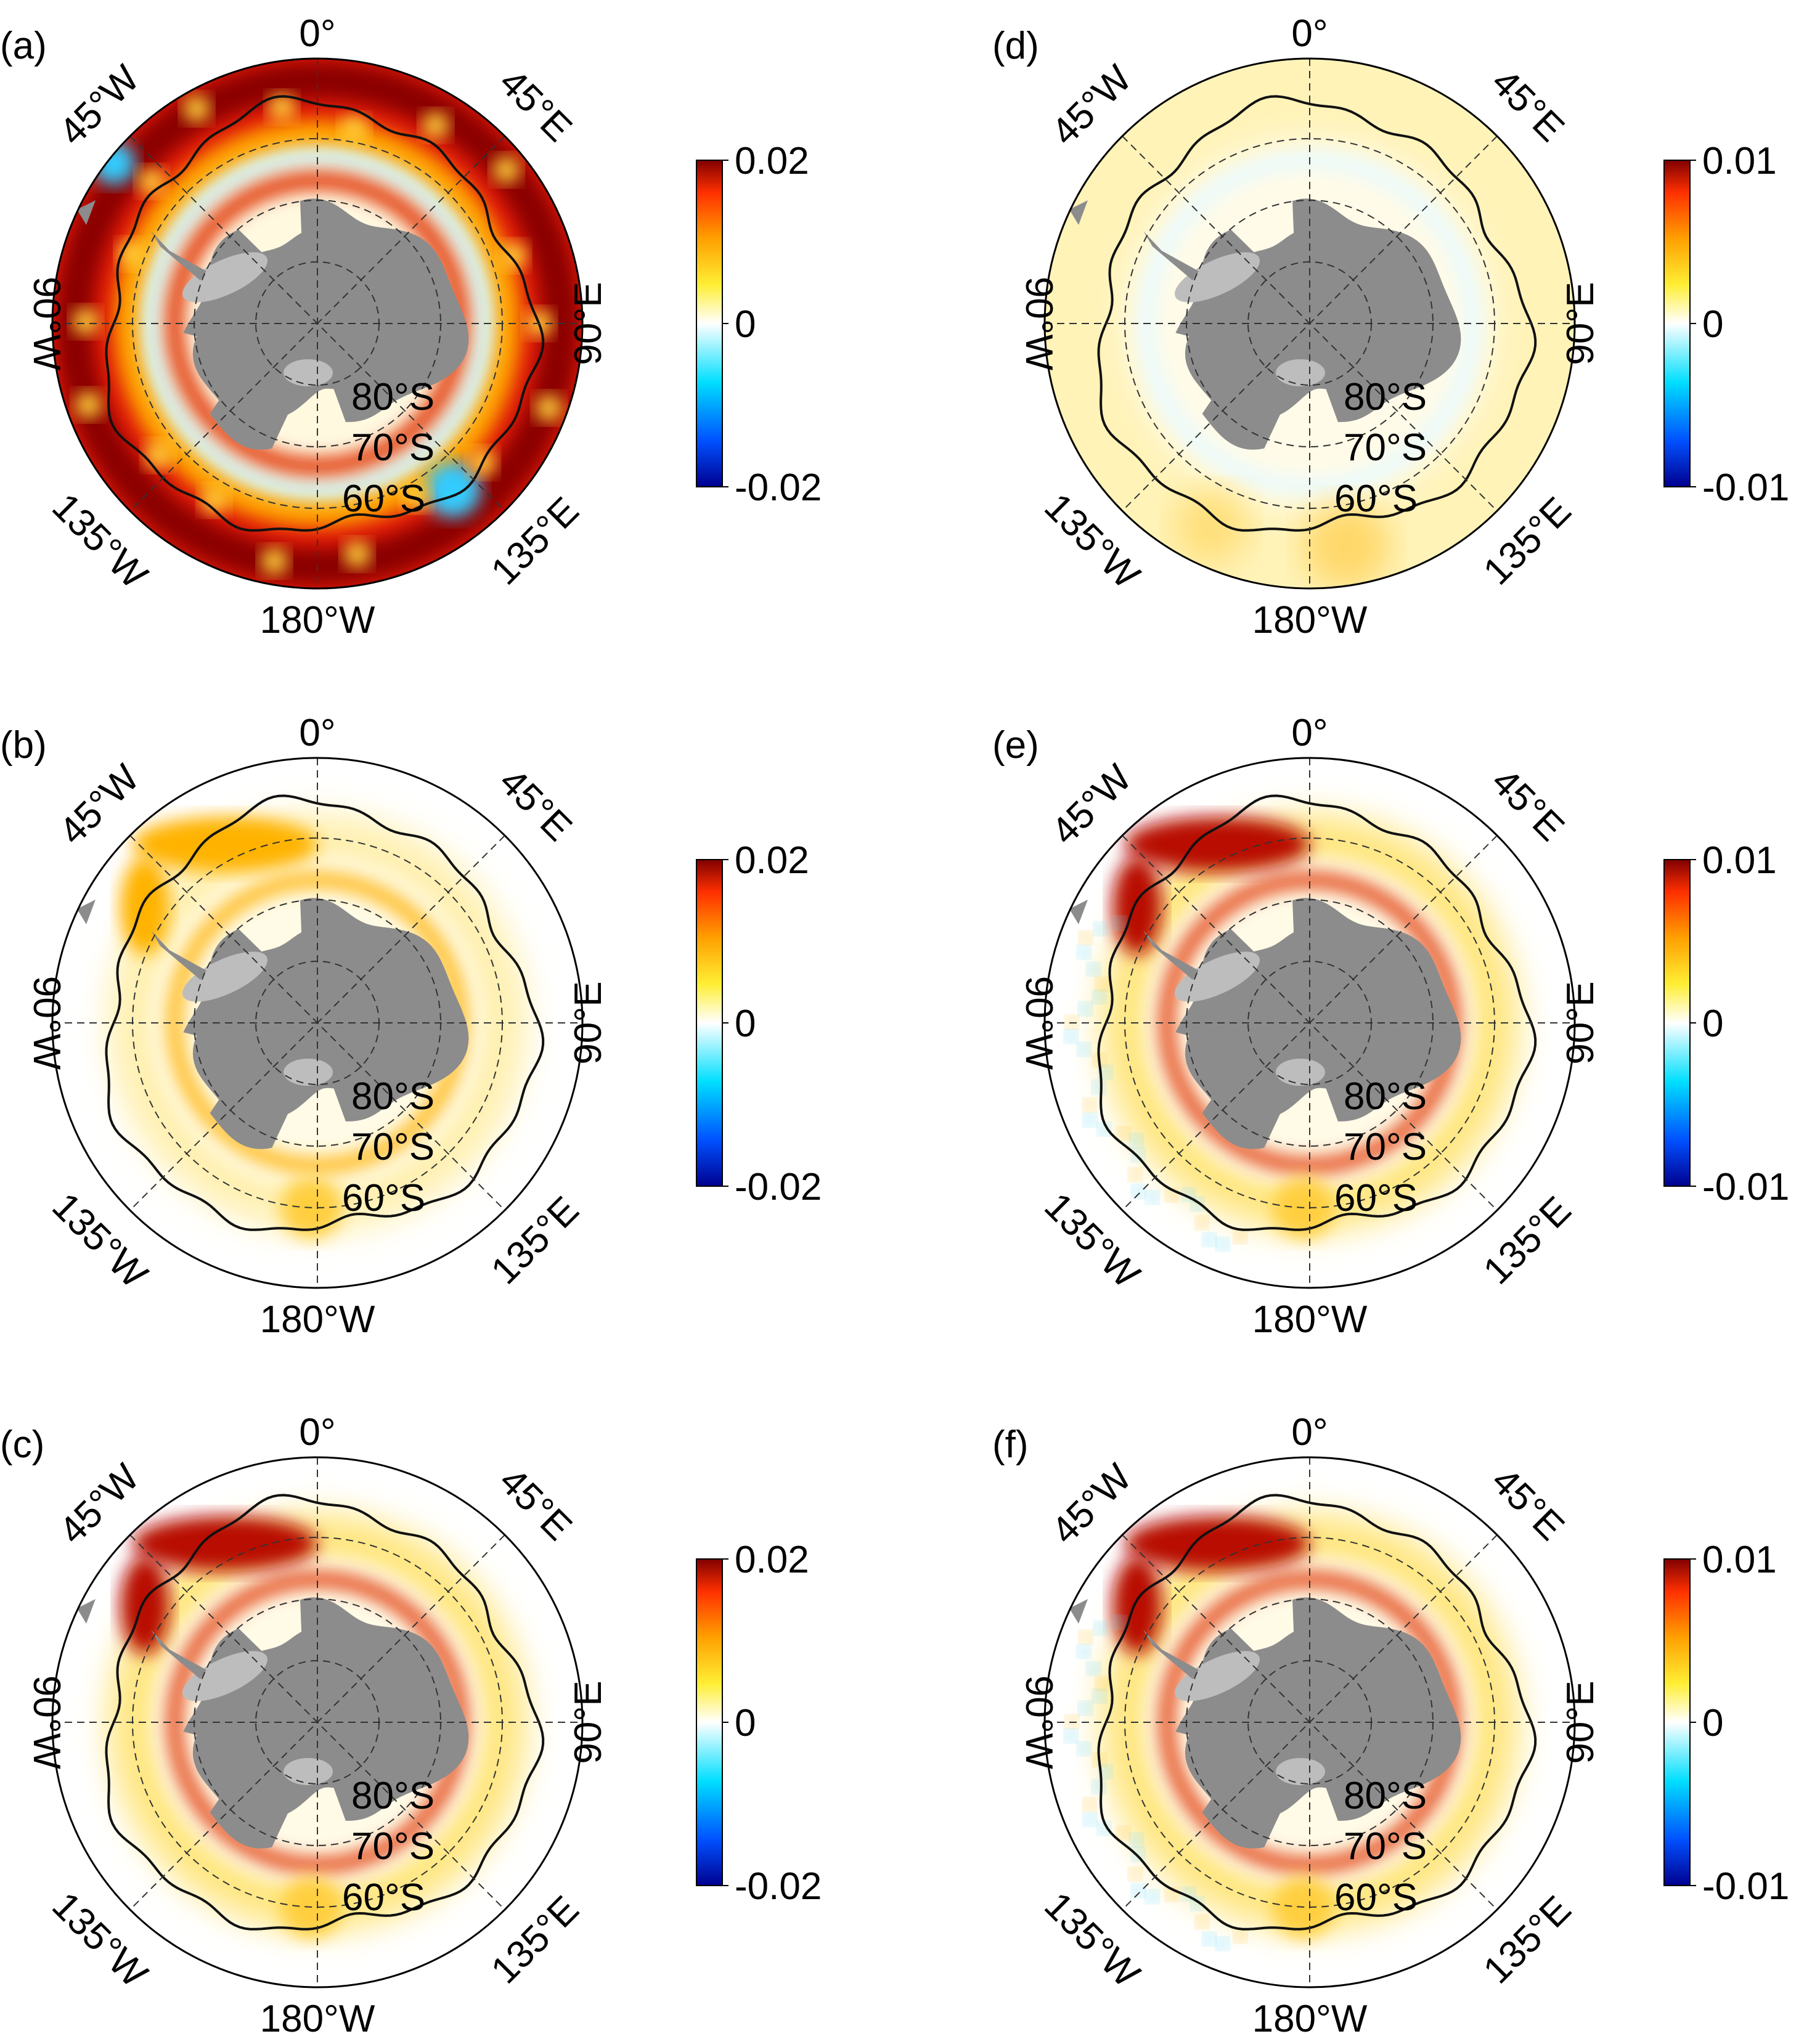  Describe the element at coordinates (1310, 620) in the screenshot. I see `lon-label-180w: 180°W` at that location.